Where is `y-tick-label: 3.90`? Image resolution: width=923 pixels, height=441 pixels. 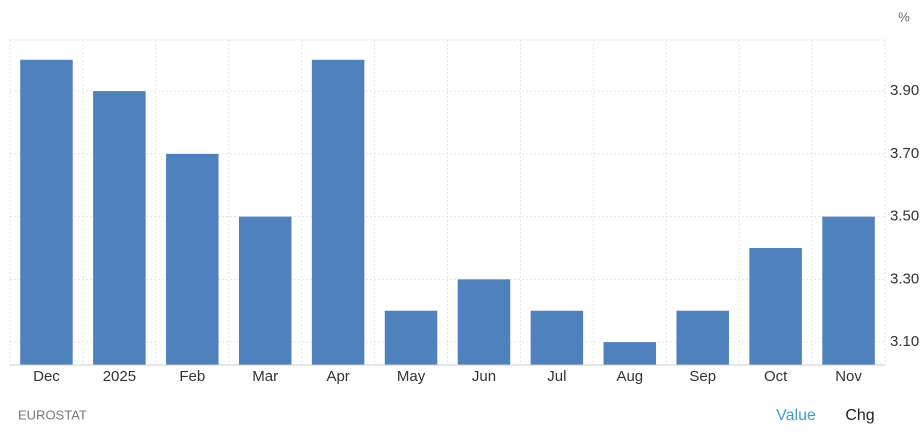
y-tick-label: 3.90 is located at coordinates (904, 90).